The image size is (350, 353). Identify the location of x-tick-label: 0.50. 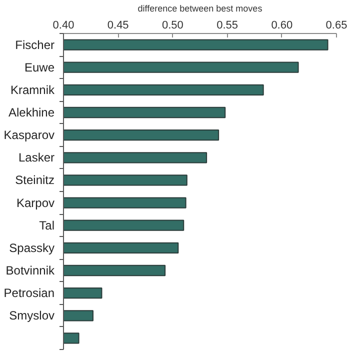
(173, 26).